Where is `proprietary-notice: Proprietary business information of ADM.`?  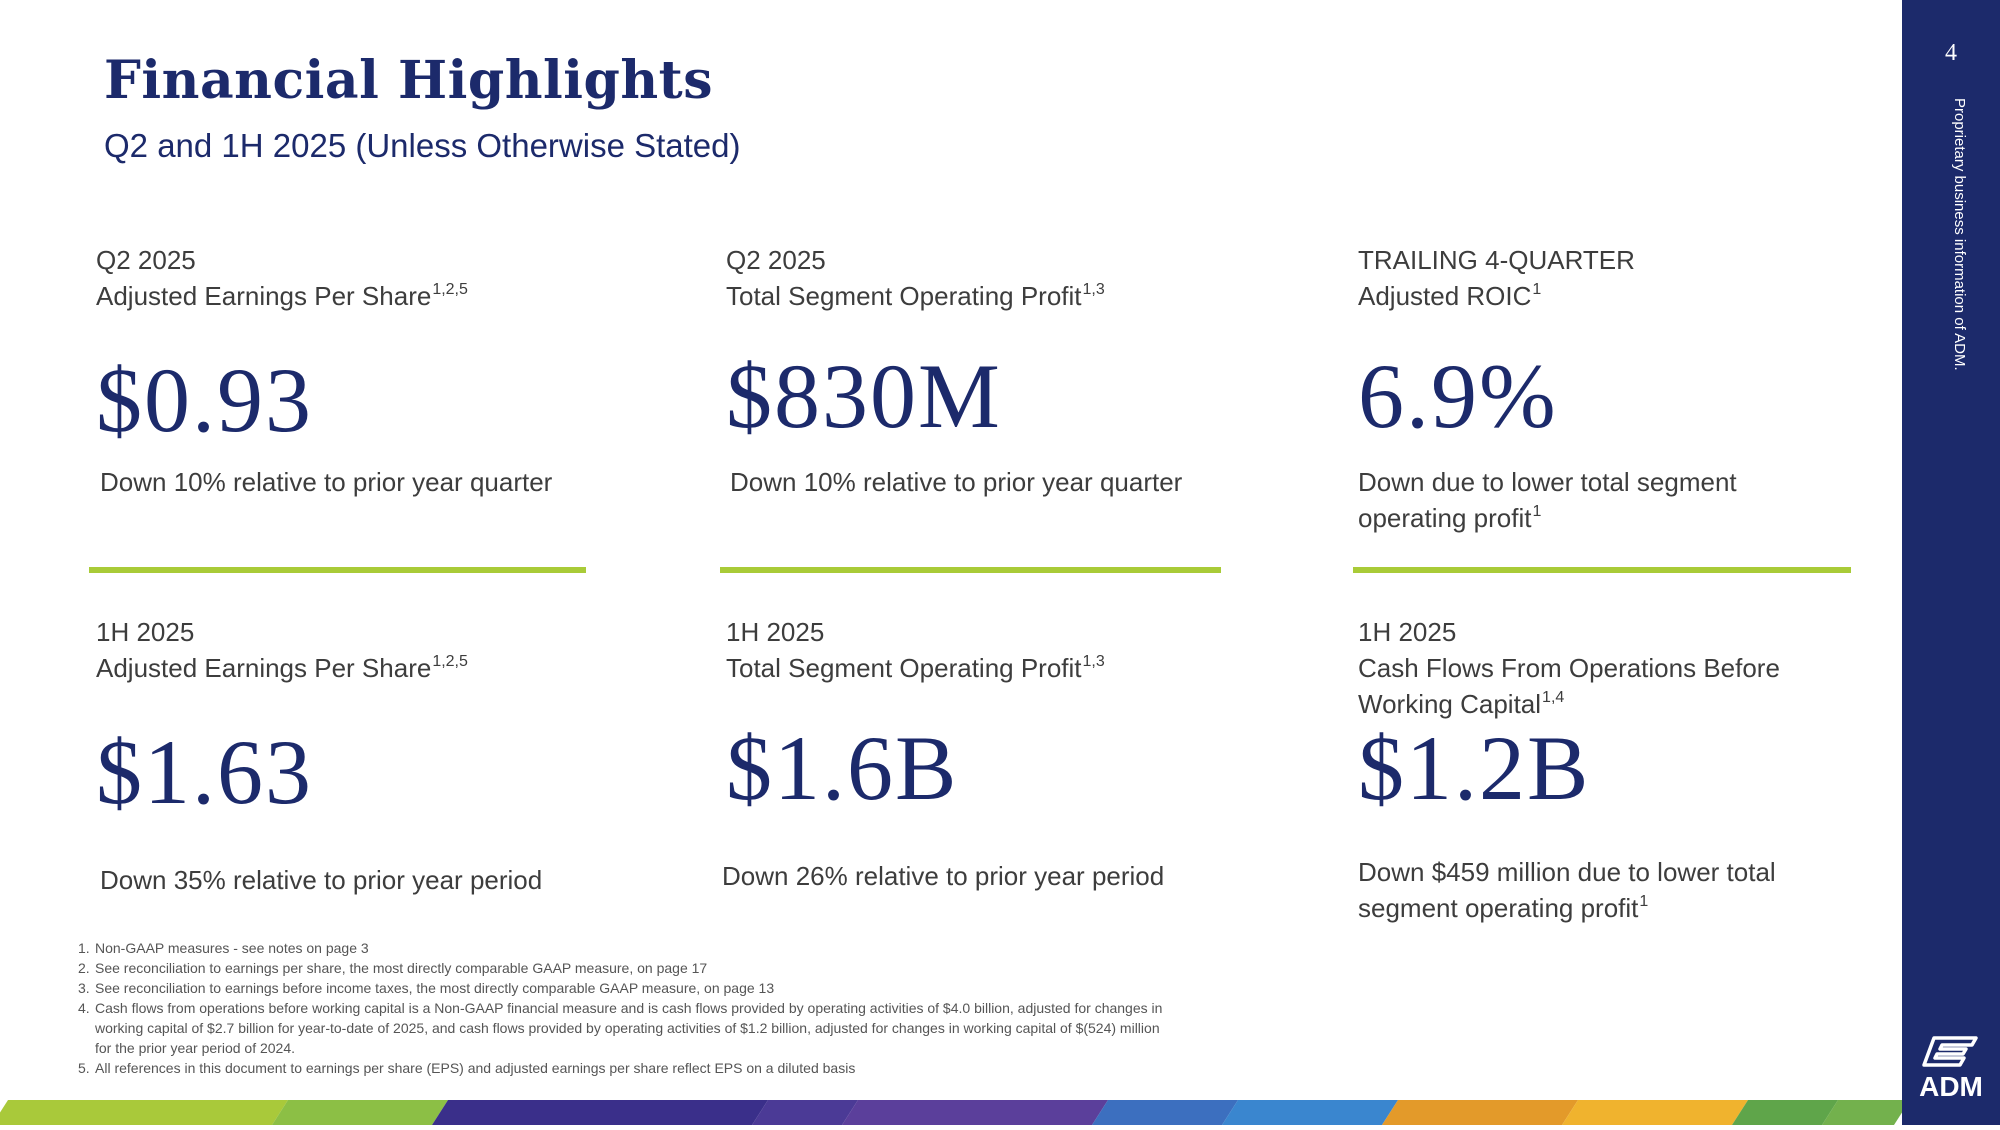
proprietary-notice: Proprietary business information of ADM. is located at coordinates (1959, 234).